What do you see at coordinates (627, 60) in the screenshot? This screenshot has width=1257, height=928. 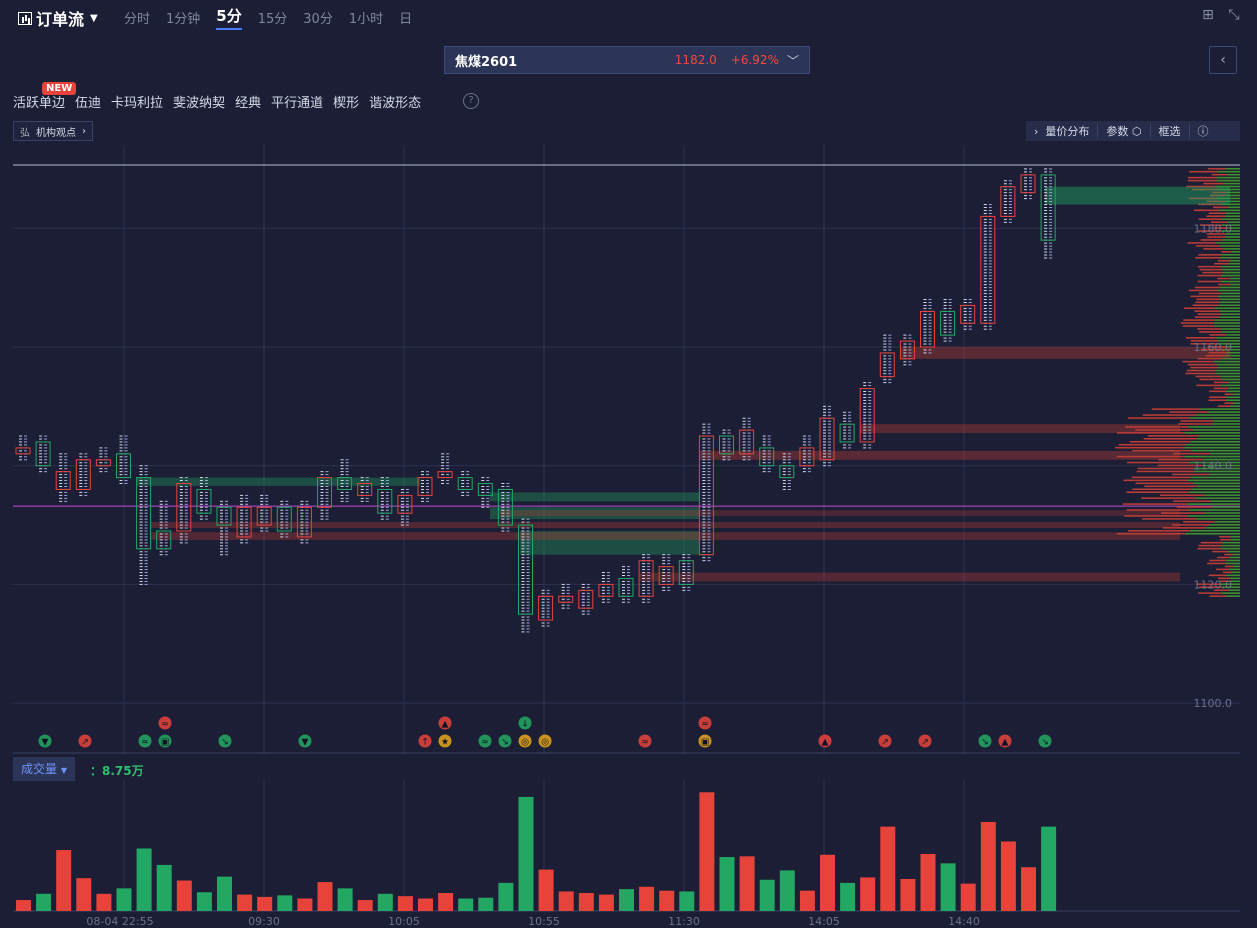 I see `symbol-selector: 焦煤2601 1182.0 +6.92% ﹀` at bounding box center [627, 60].